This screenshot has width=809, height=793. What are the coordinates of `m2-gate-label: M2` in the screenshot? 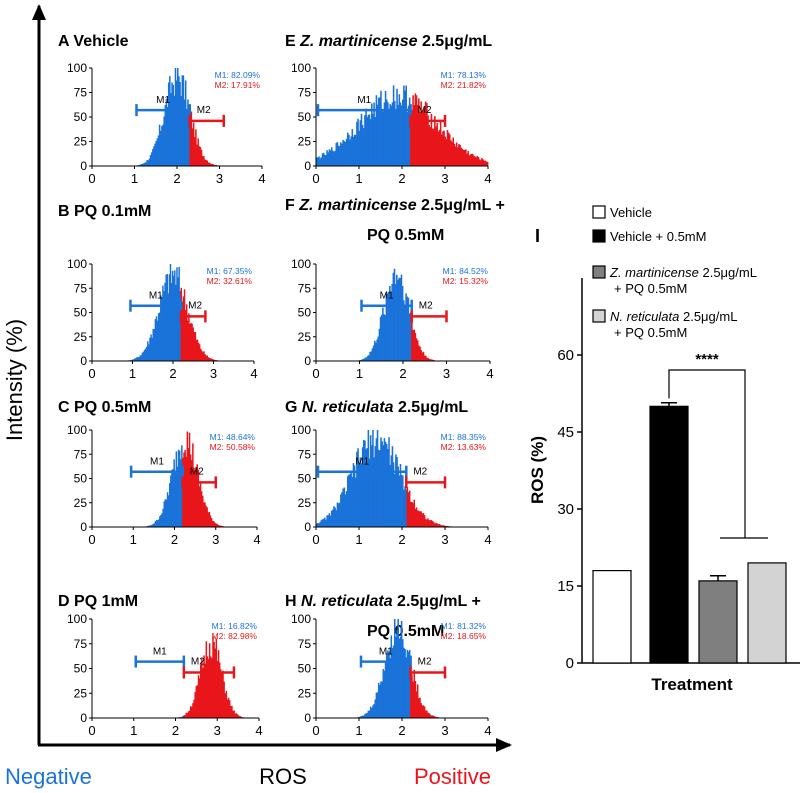 It's located at (204, 110).